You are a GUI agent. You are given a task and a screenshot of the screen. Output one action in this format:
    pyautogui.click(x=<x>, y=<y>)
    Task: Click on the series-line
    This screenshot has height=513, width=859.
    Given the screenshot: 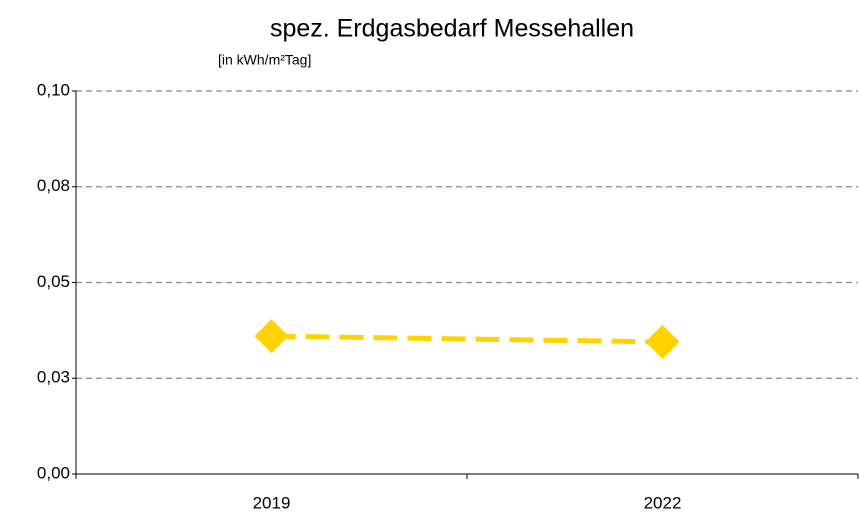 What is the action you would take?
    pyautogui.click(x=467, y=339)
    